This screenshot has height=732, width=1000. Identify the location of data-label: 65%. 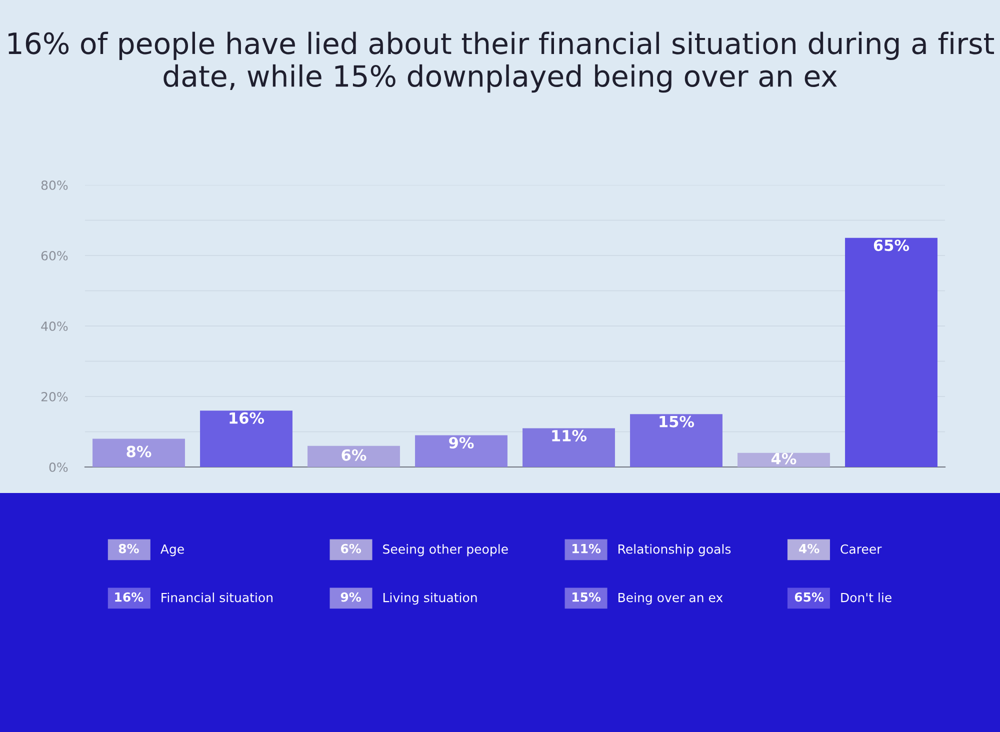
(892, 246).